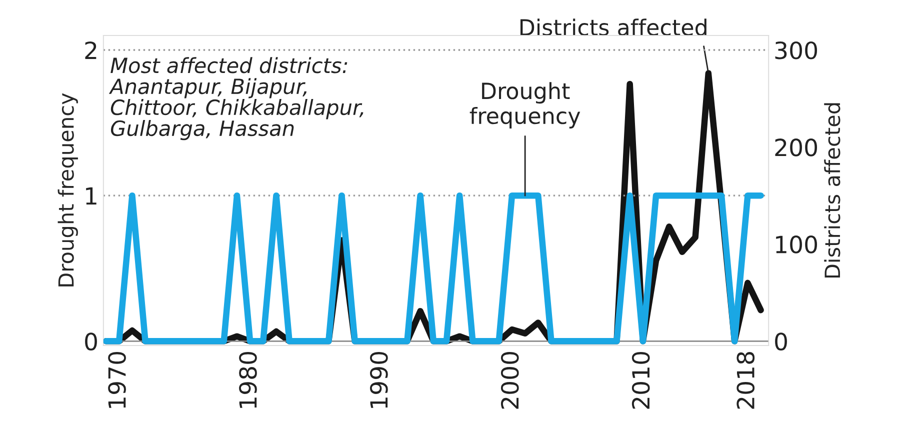 The height and width of the screenshot is (443, 899). What do you see at coordinates (781, 341) in the screenshot?
I see `y2-tick-label: 0` at bounding box center [781, 341].